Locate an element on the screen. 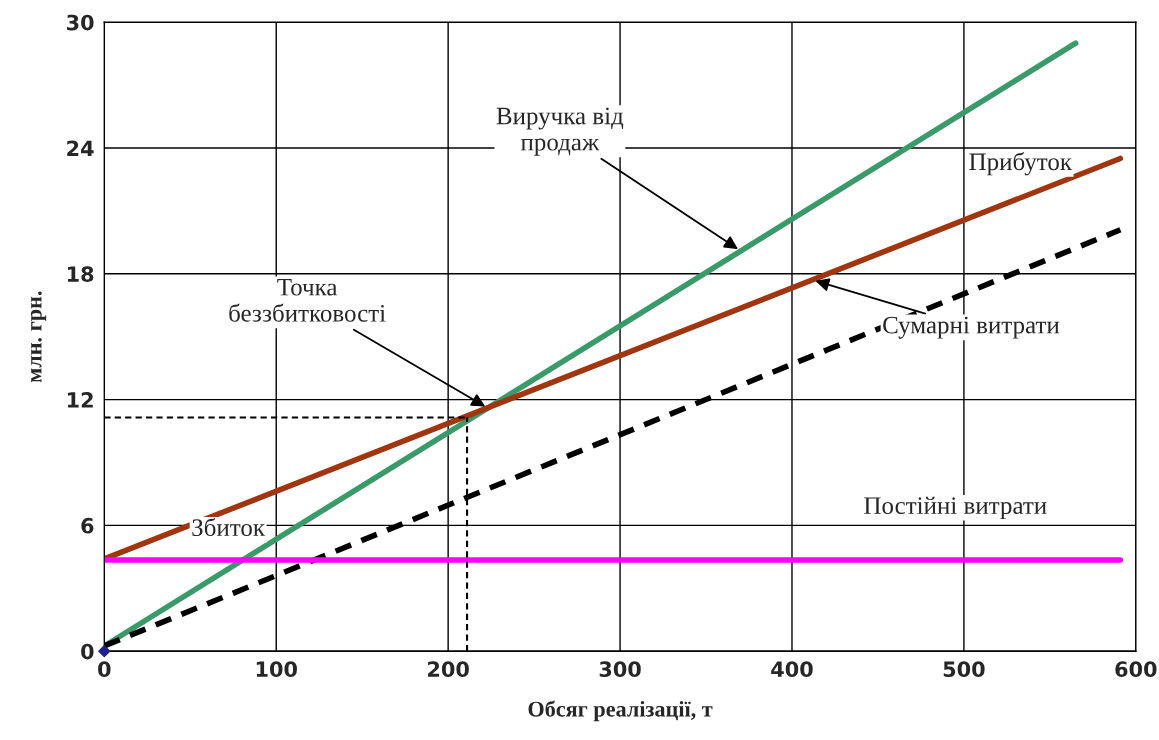 The width and height of the screenshot is (1159, 740). y-axis-title: млн. грн. is located at coordinates (38, 337).